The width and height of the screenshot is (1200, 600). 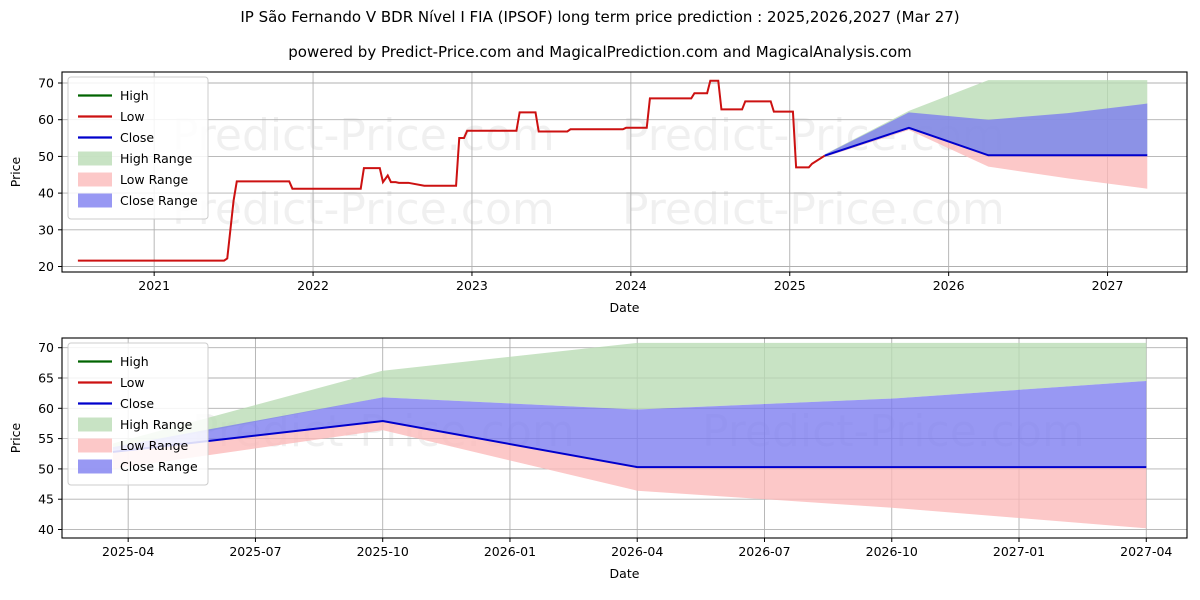 What do you see at coordinates (1146, 551) in the screenshot?
I see `x-tick-label: 2027-04` at bounding box center [1146, 551].